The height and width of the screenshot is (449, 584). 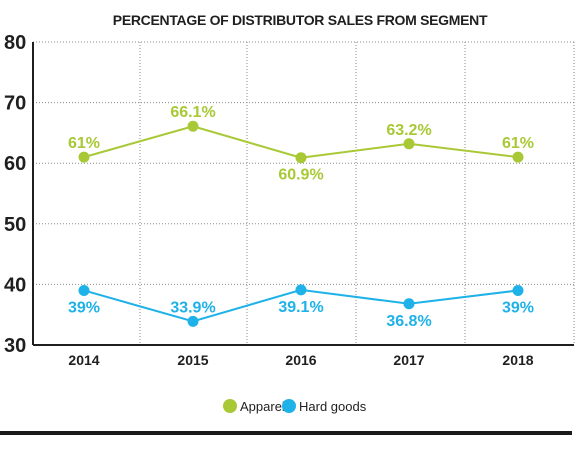 I want to click on y-tick-label: 50, so click(x=15, y=225).